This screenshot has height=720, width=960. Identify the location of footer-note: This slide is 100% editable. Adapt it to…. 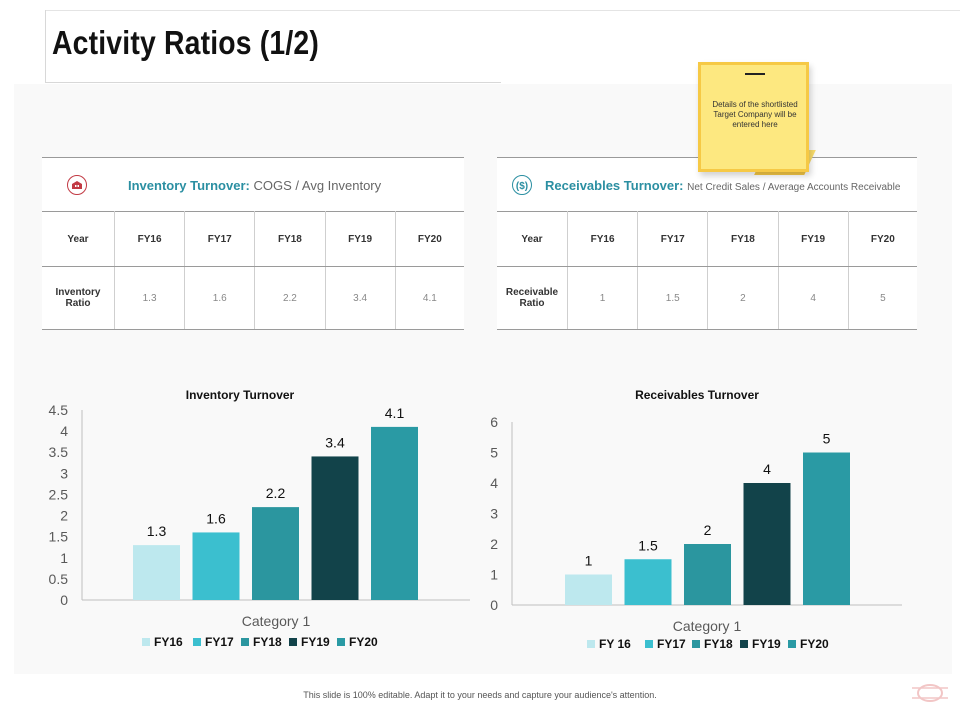
(480, 695).